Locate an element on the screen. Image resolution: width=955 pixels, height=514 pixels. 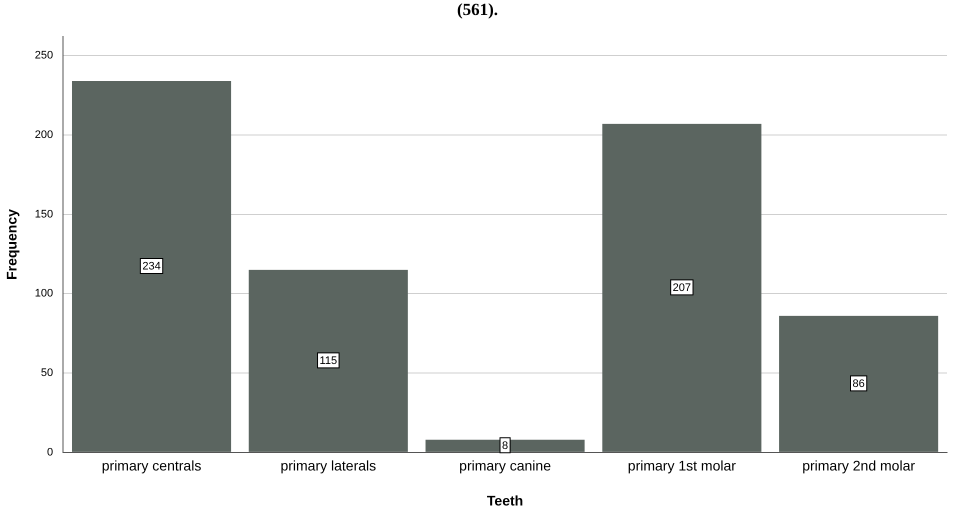
x-tick-label: primary laterals is located at coordinates (328, 466).